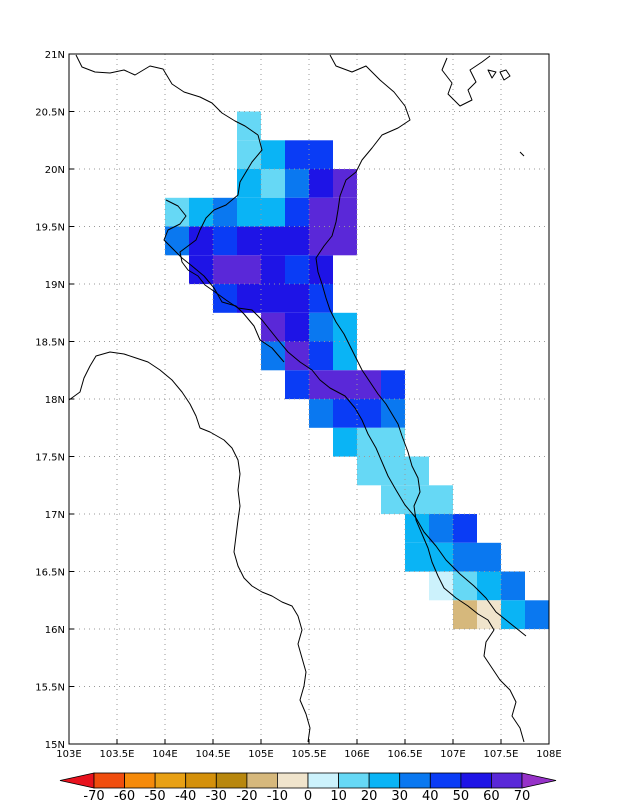 The height and width of the screenshot is (800, 618). What do you see at coordinates (154, 794) in the screenshot?
I see `colorbar-label: -50` at bounding box center [154, 794].